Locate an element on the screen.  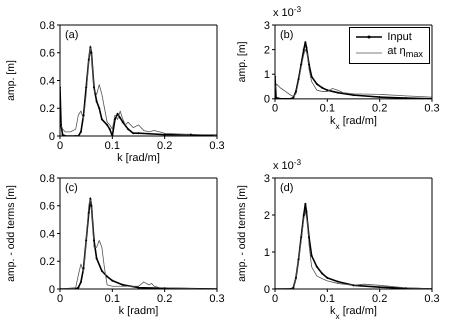
x-axis-title: k [radm] is located at coordinates (138, 311).